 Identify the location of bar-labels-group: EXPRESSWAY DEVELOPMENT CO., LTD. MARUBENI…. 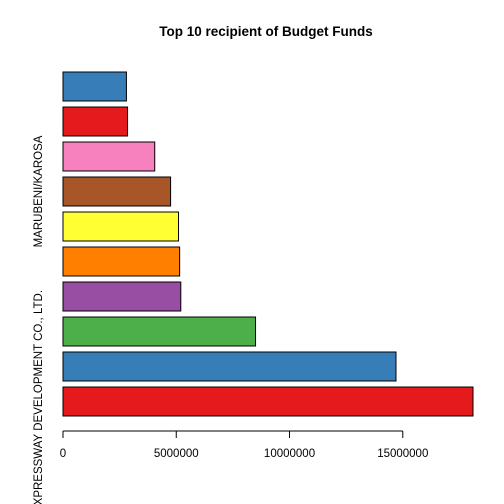
(39, 319).